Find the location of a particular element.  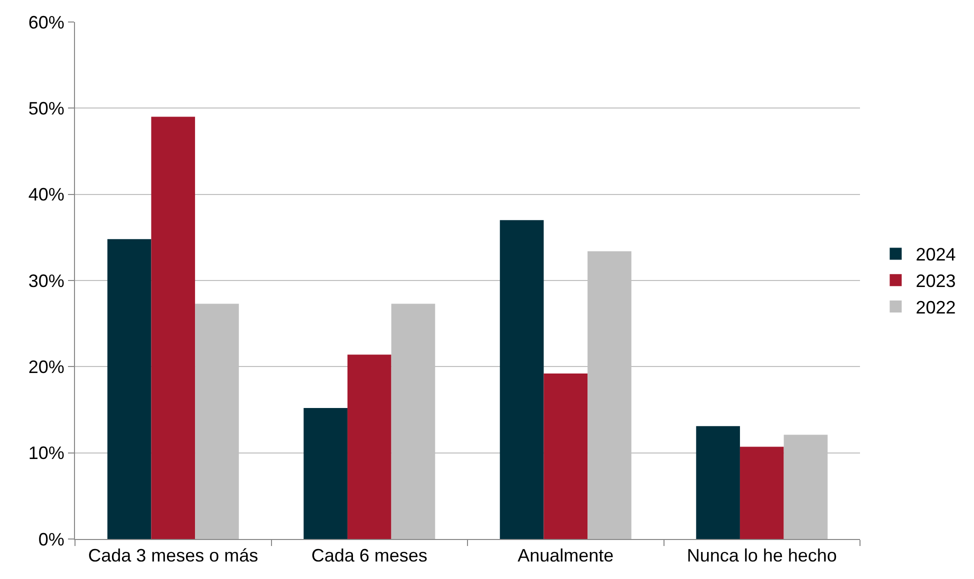

legend-label: 2023 is located at coordinates (936, 281).